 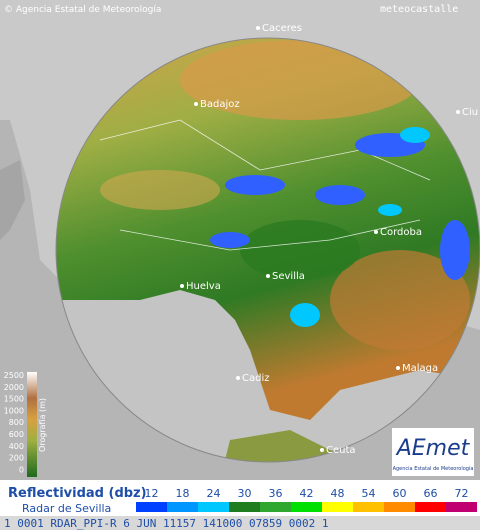 What do you see at coordinates (420, 368) in the screenshot?
I see `city-label: Malaga` at bounding box center [420, 368].